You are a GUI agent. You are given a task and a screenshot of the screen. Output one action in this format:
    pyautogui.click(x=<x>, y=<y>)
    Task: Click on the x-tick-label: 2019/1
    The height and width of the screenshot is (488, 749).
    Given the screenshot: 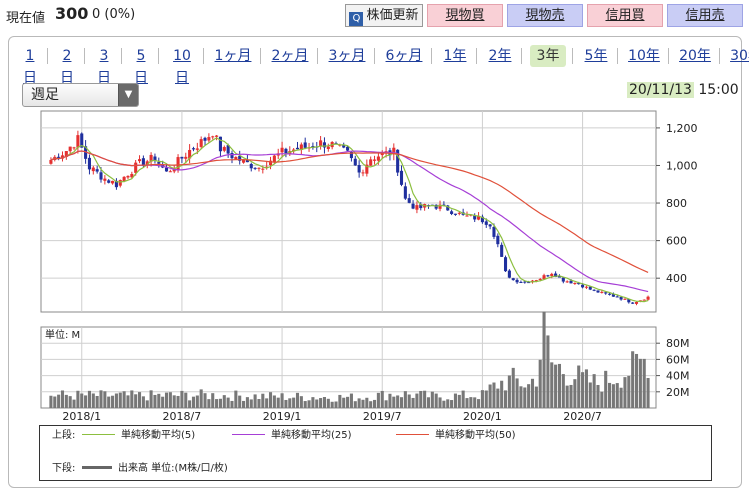 What is the action you would take?
    pyautogui.click(x=282, y=416)
    